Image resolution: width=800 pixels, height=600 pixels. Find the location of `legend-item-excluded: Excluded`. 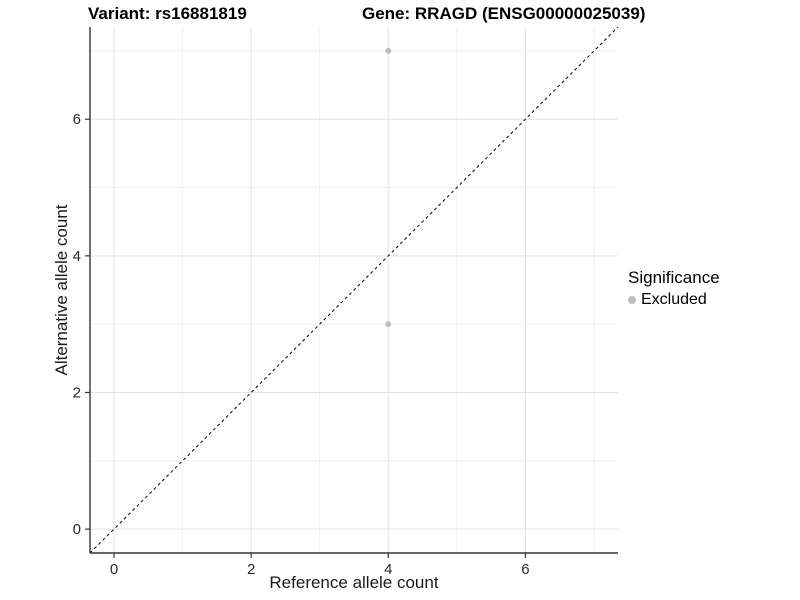

legend-item-excluded: Excluded is located at coordinates (674, 300).